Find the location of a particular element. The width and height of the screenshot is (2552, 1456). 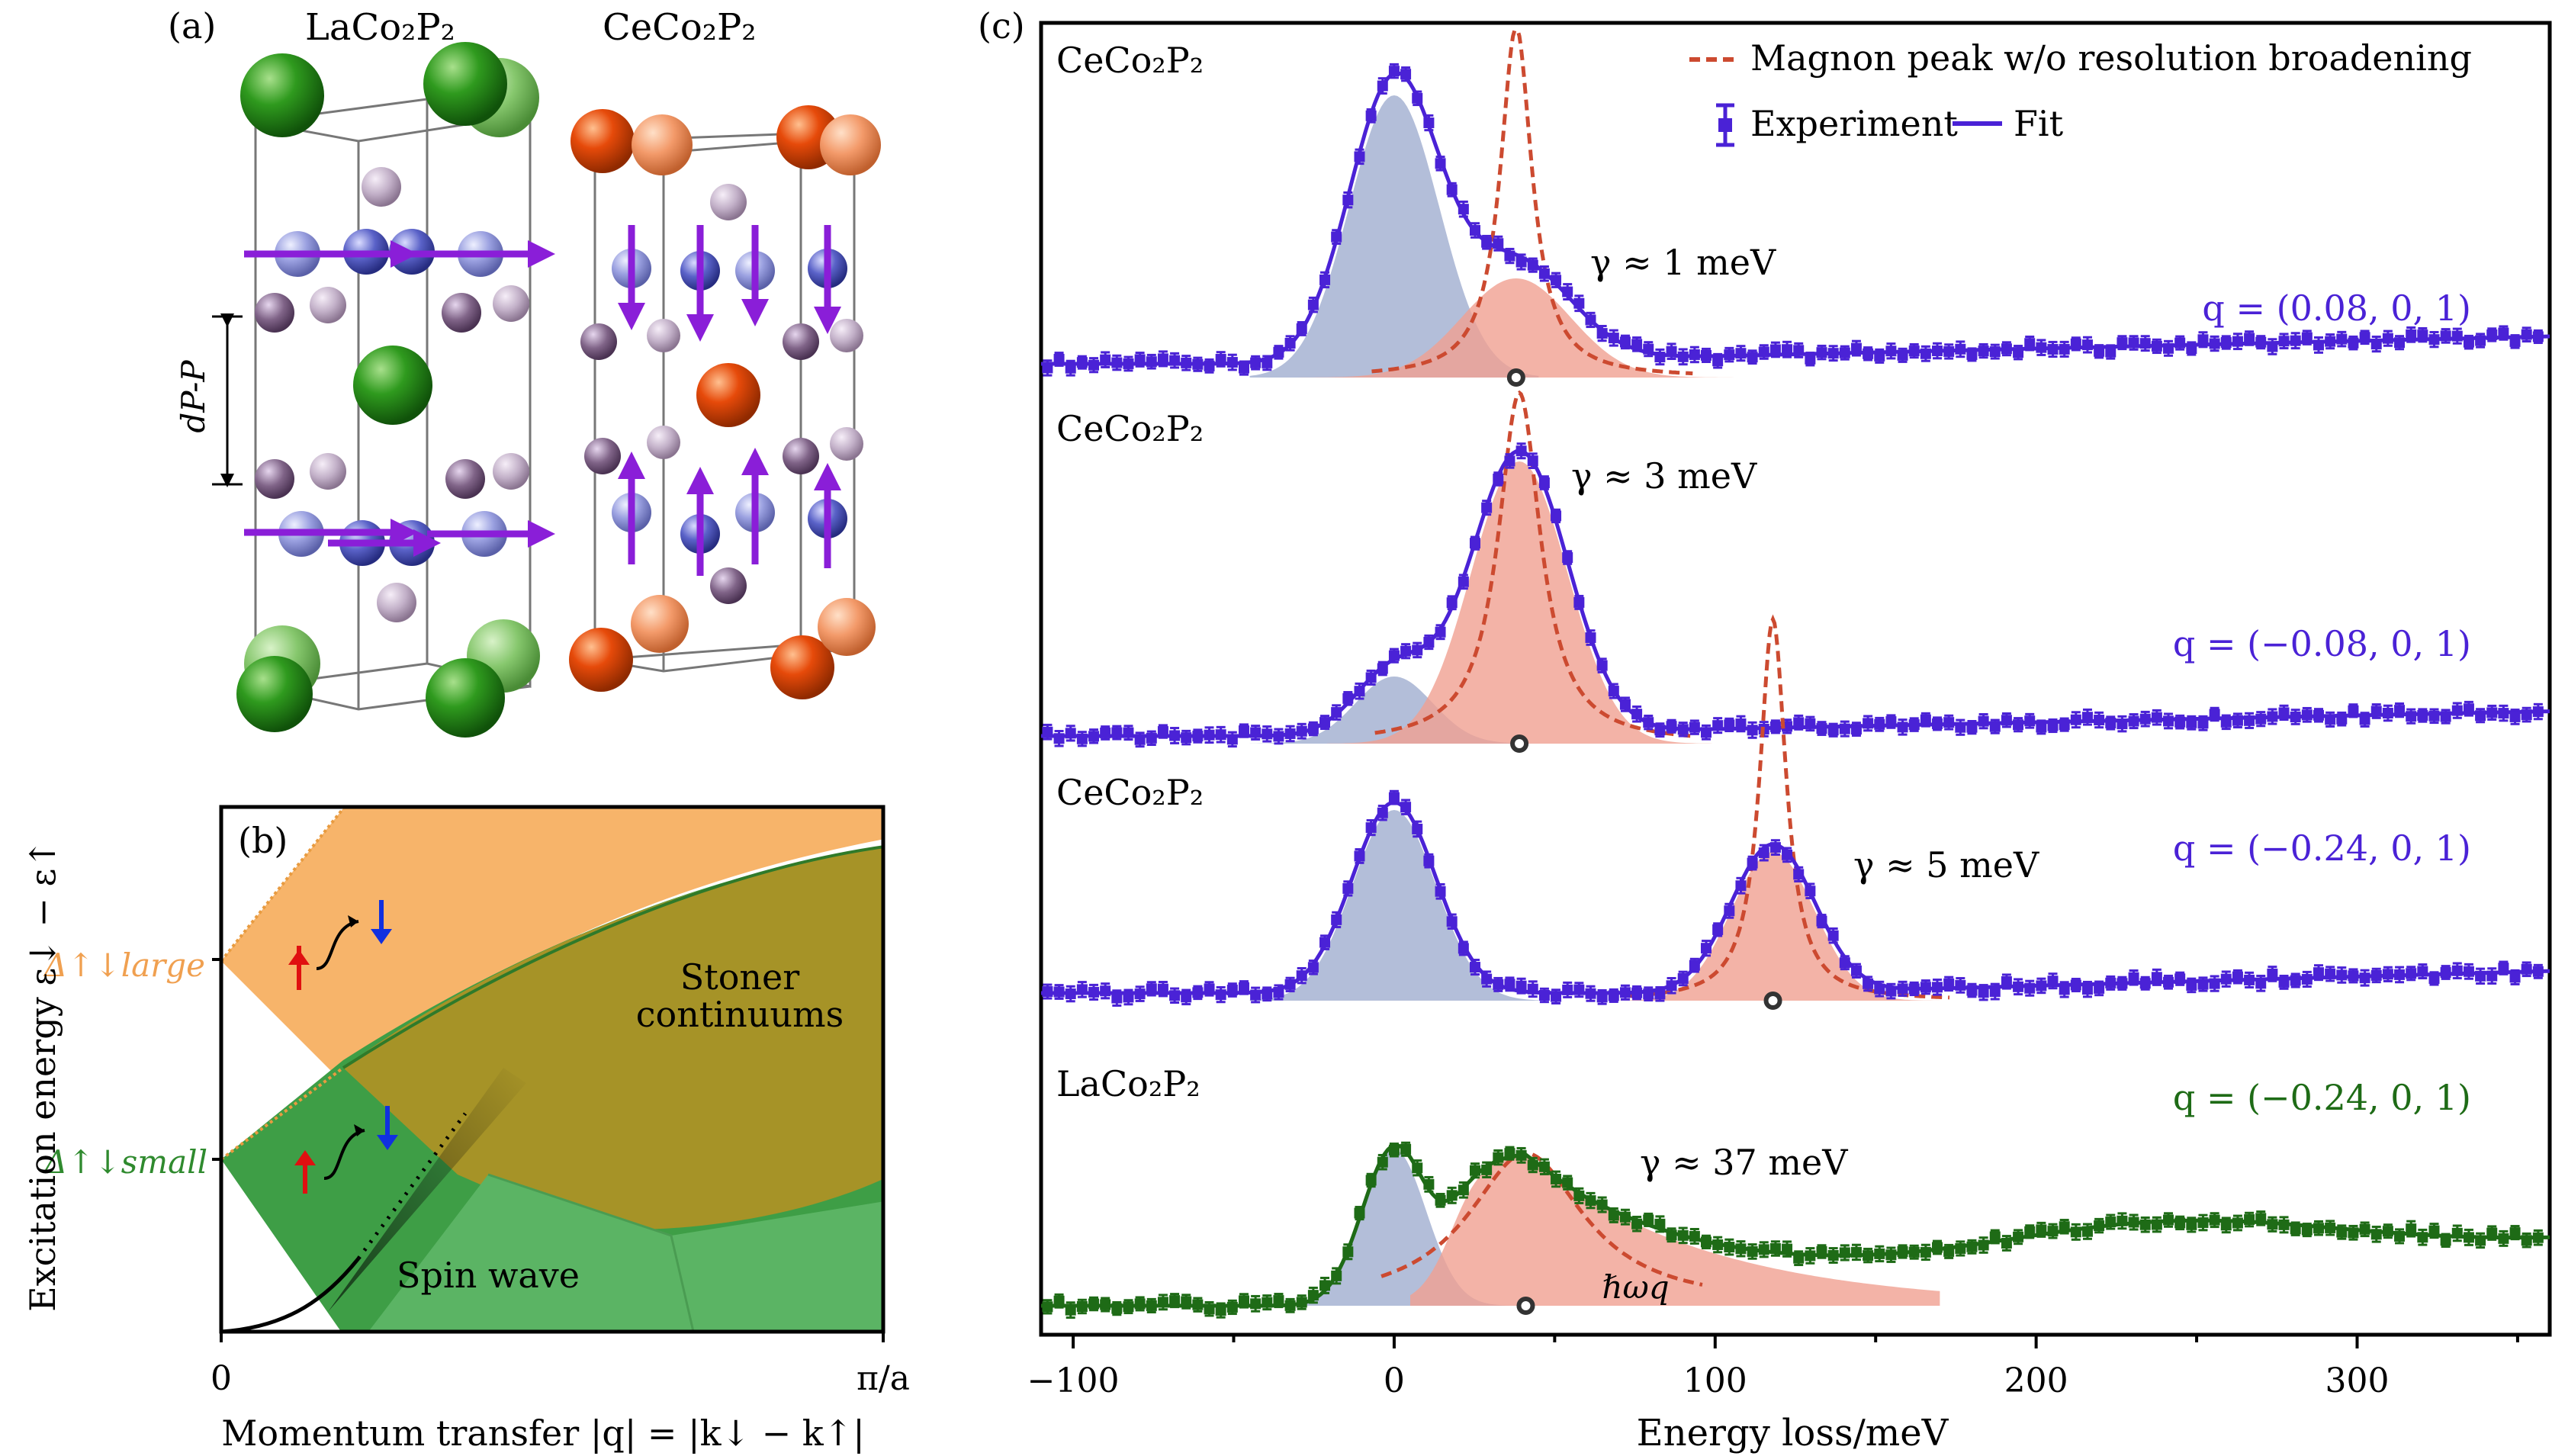

spin-wave-curve is located at coordinates (290, 1295).